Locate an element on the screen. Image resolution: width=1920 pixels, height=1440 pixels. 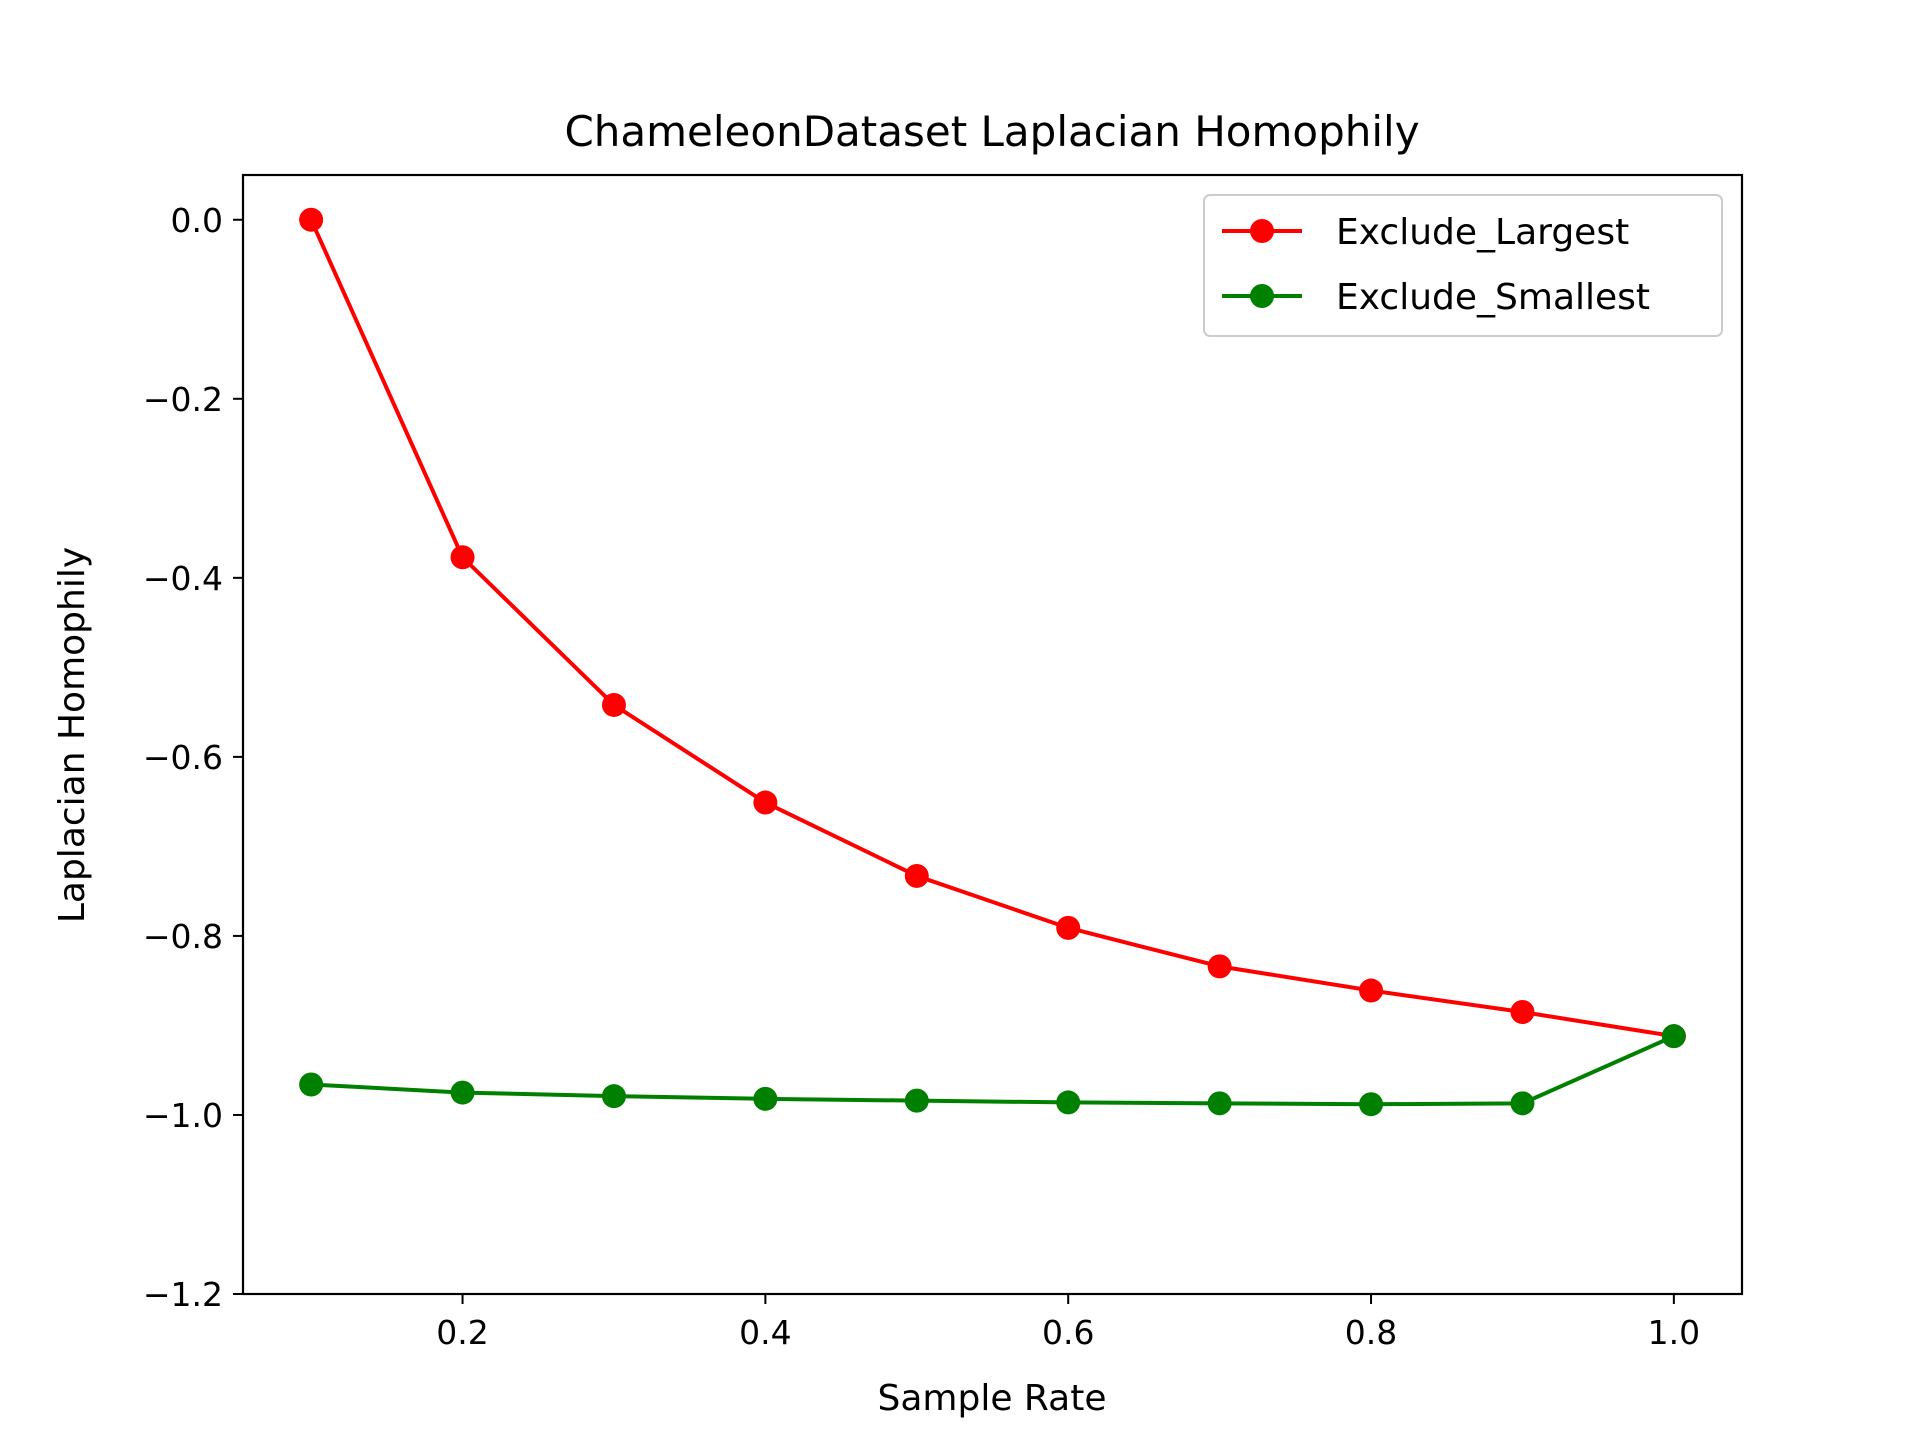
y-tick-label: −0.2 is located at coordinates (183, 399).